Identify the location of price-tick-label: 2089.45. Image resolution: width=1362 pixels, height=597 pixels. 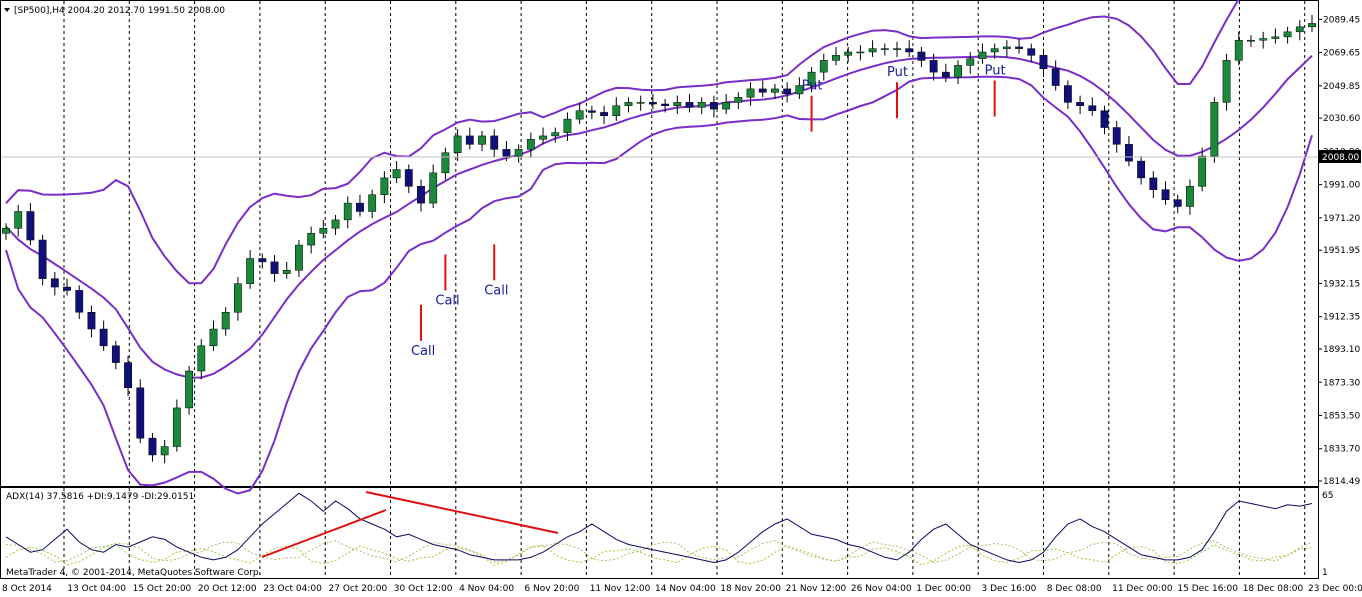
(1341, 20).